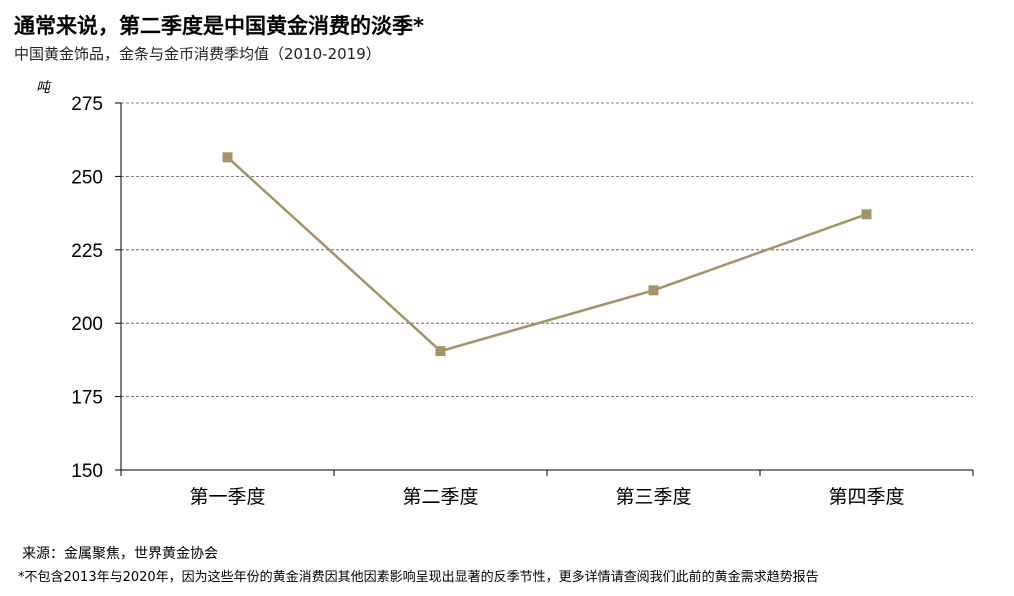 The width and height of the screenshot is (1014, 596). Describe the element at coordinates (120, 554) in the screenshot. I see `source-note: 来源：金属聚焦，世界黄金协会` at that location.